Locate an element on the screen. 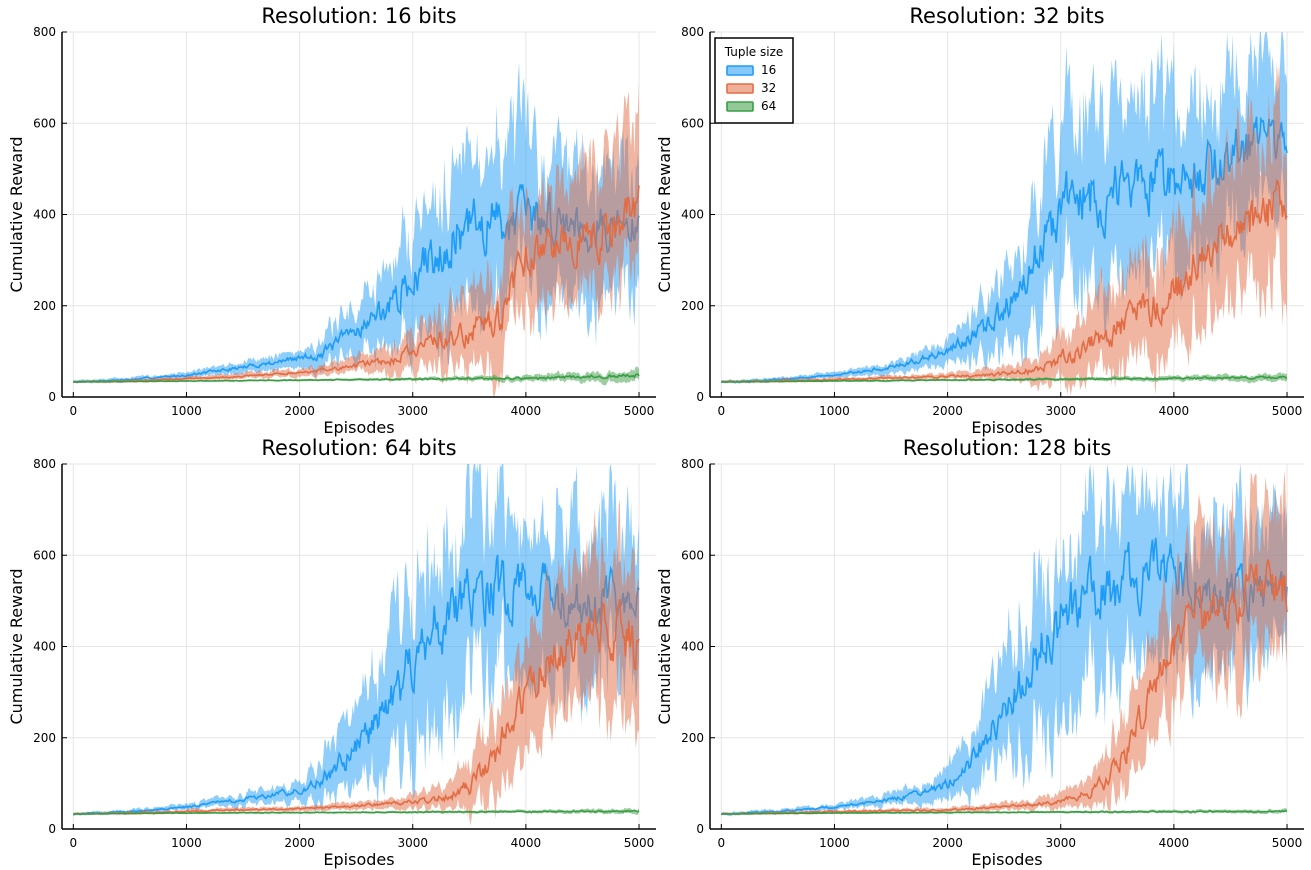 The image size is (1311, 870). chart-title: Resolution: 128 bits is located at coordinates (1007, 448).